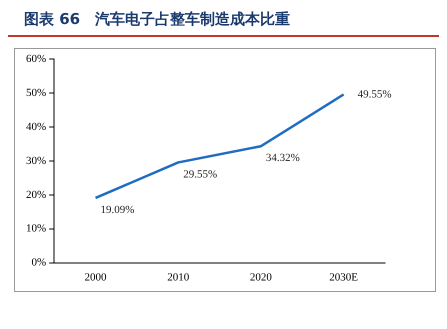 The image size is (447, 329). Describe the element at coordinates (36, 194) in the screenshot. I see `y-tick-label: 20%` at that location.